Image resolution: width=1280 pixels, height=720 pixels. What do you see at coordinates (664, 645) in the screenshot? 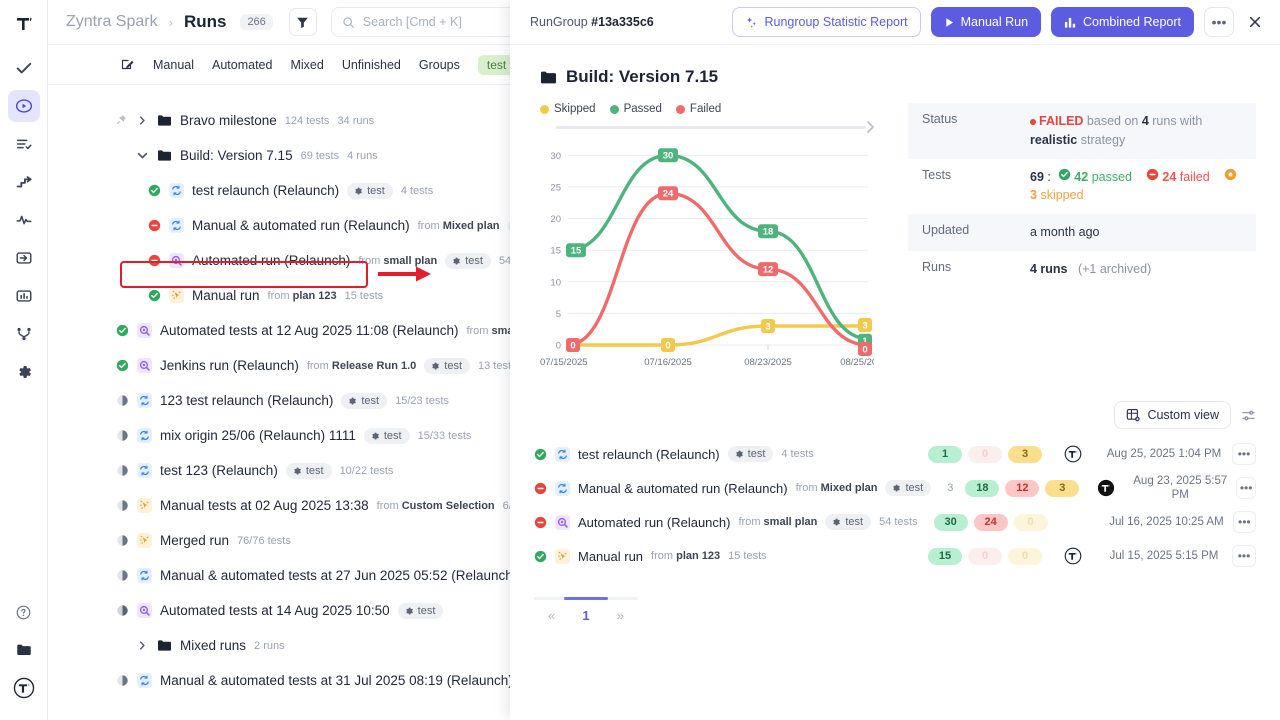
I see `tree-group-row: Mixed runs 2 runs` at bounding box center [664, 645].